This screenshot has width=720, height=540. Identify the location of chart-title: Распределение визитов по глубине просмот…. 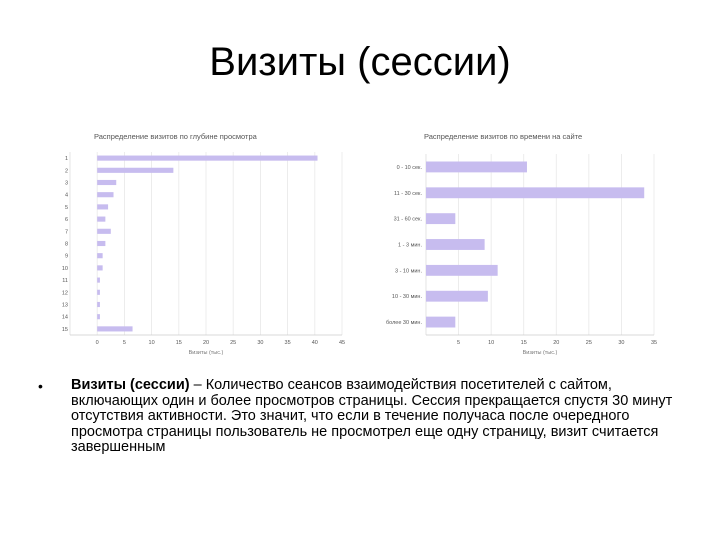
(176, 136).